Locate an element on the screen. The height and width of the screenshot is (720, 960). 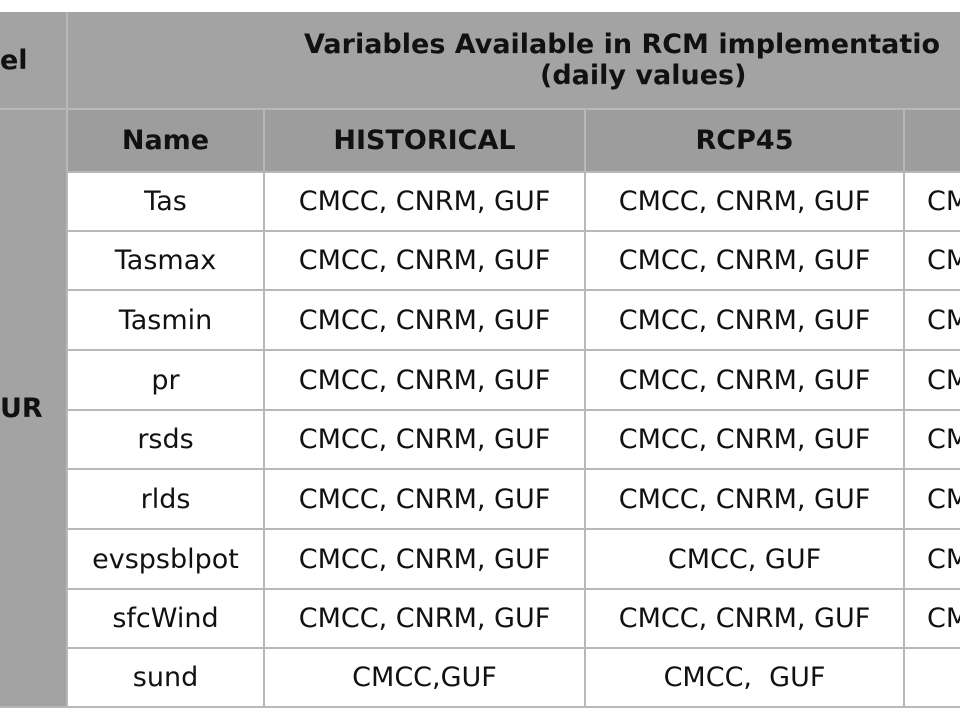
variable-name: rsds is located at coordinates (166, 440).